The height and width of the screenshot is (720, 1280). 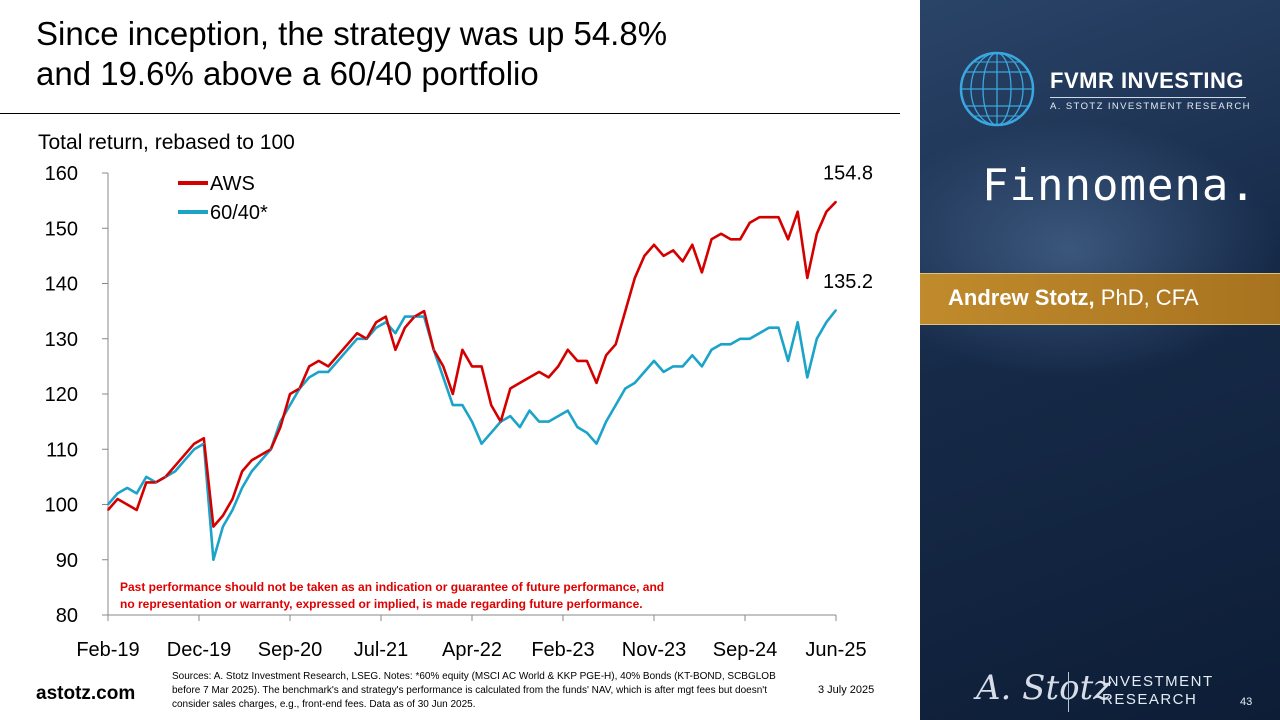 What do you see at coordinates (61, 340) in the screenshot?
I see `y-tick-label: 130` at bounding box center [61, 340].